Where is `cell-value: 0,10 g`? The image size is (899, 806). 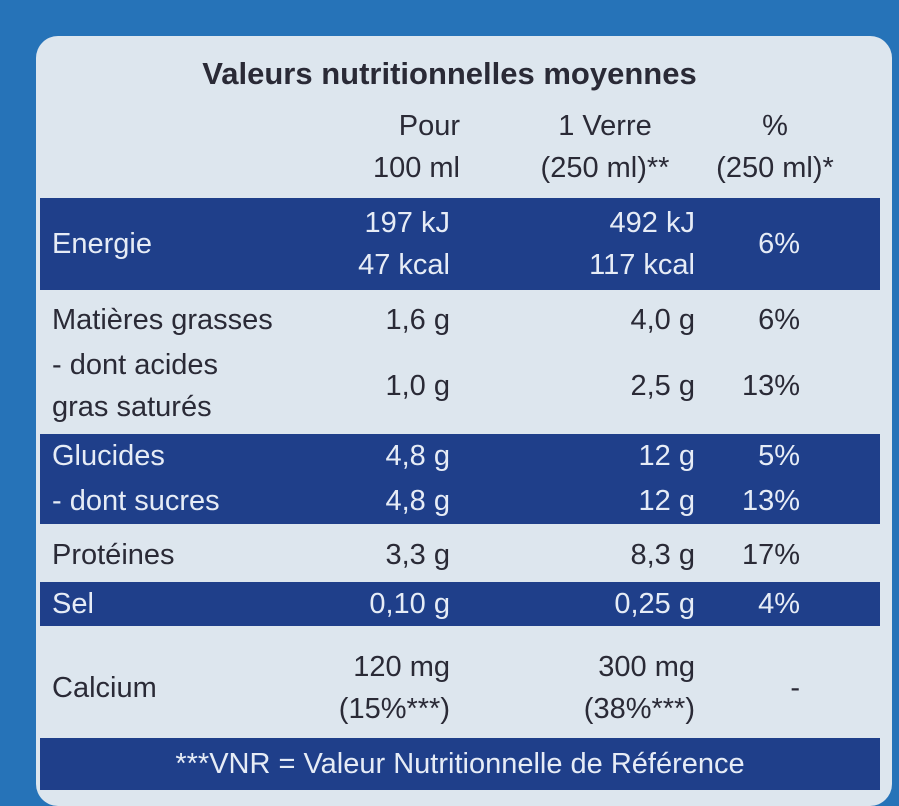 cell-value: 0,10 g is located at coordinates (409, 604).